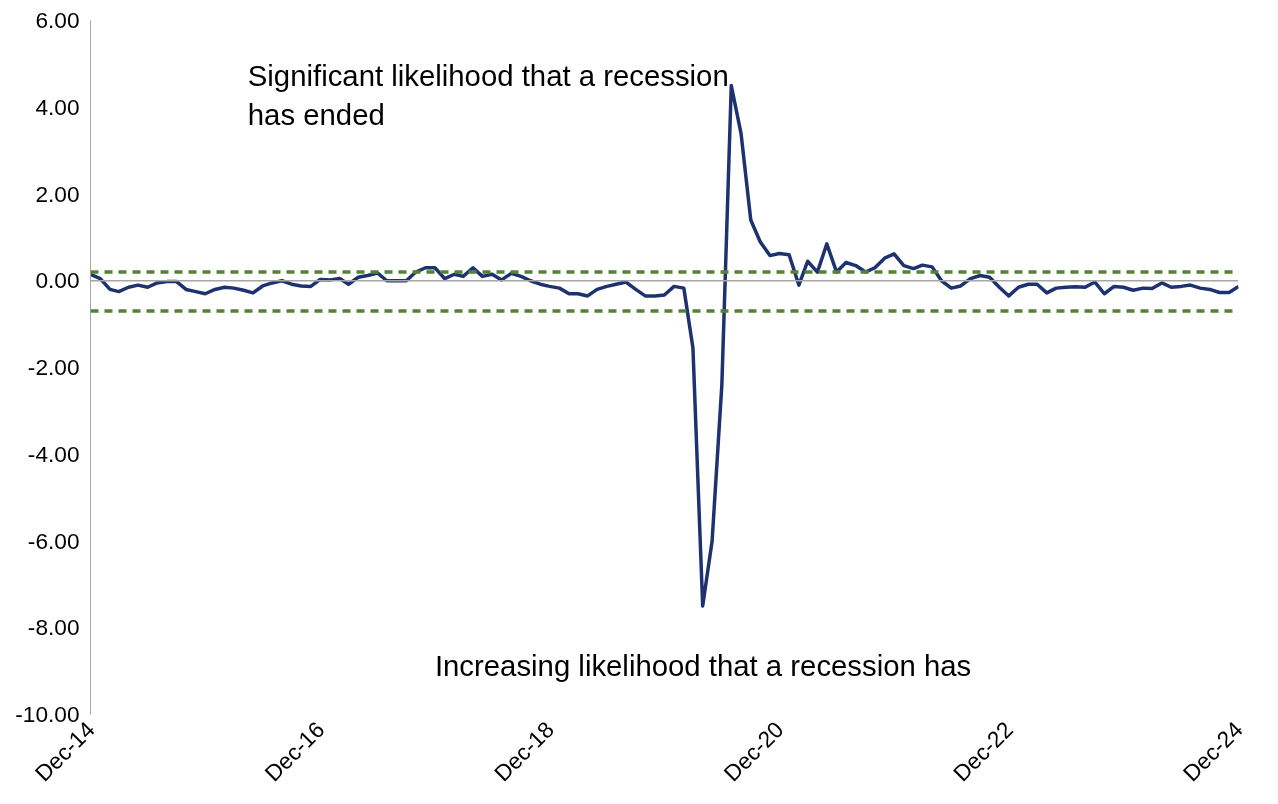 Image resolution: width=1278 pixels, height=804 pixels. What do you see at coordinates (53, 367) in the screenshot?
I see `y-tick-label: -2.00` at bounding box center [53, 367].